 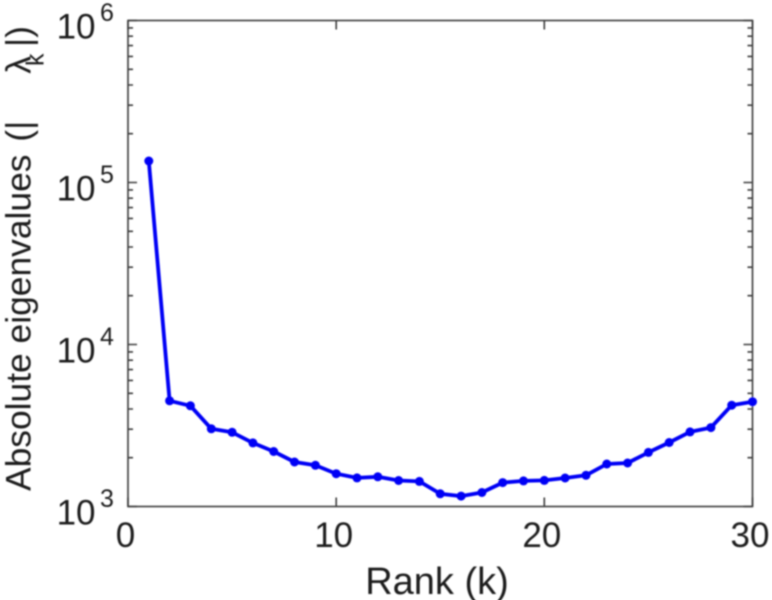 I want to click on svg-text: 20, so click(x=541, y=535).